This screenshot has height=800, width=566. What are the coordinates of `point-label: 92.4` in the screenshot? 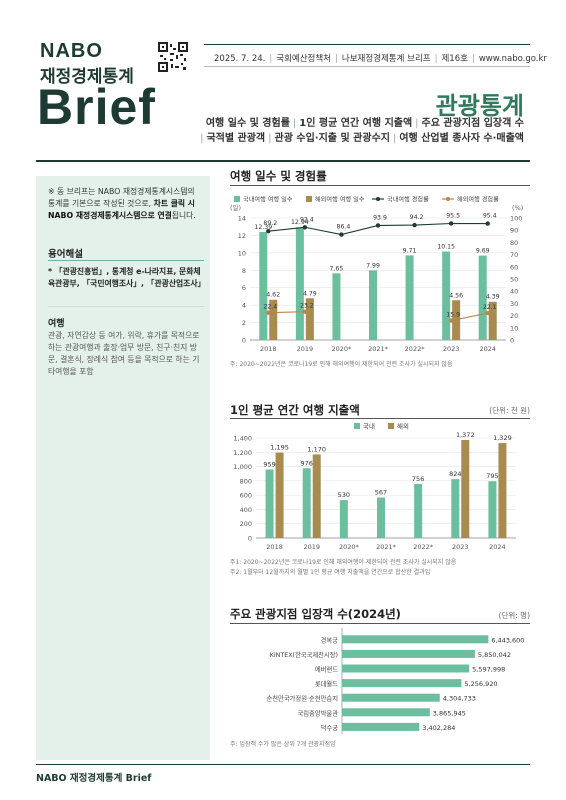 It's located at (307, 219).